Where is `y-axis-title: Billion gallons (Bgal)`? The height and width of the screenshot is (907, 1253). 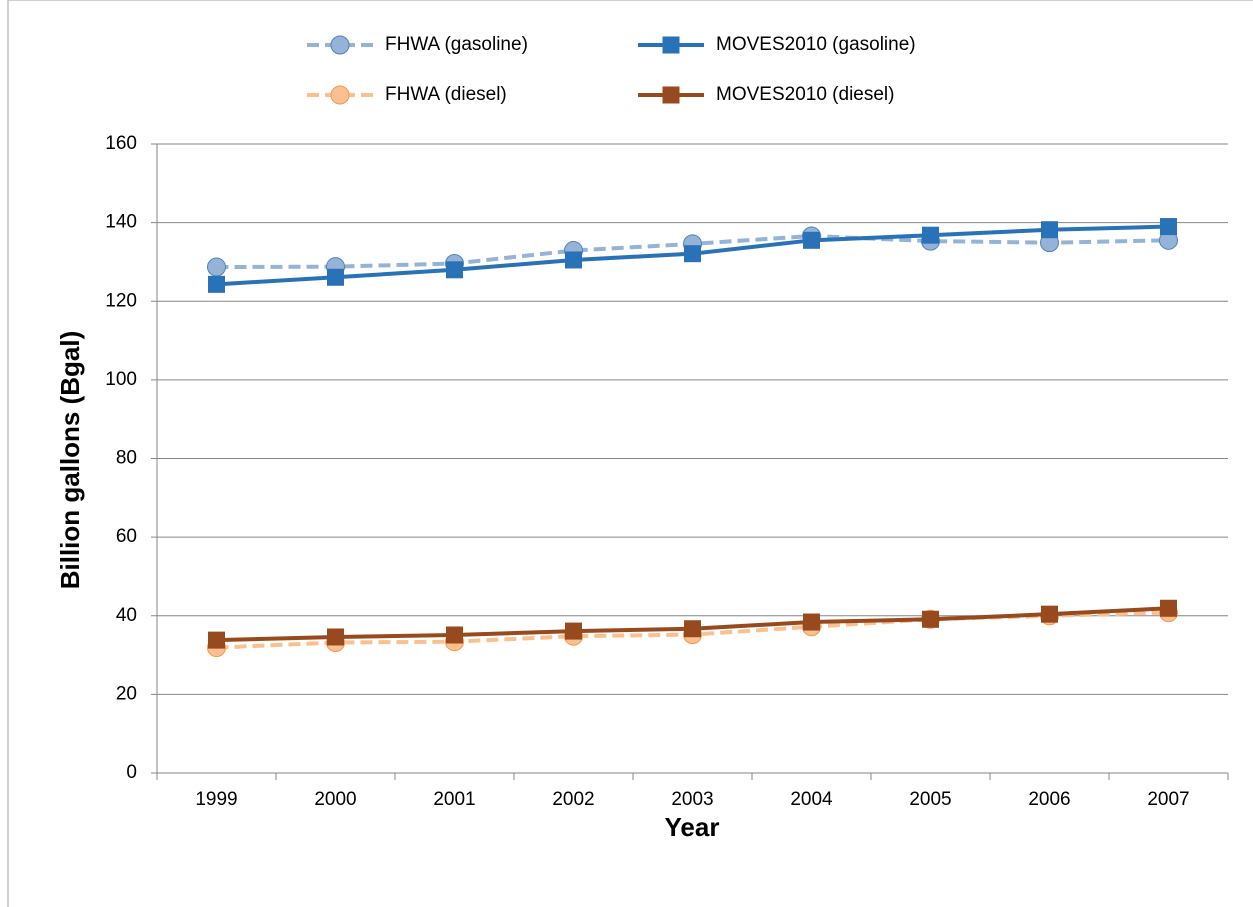 y-axis-title: Billion gallons (Bgal) is located at coordinates (70, 460).